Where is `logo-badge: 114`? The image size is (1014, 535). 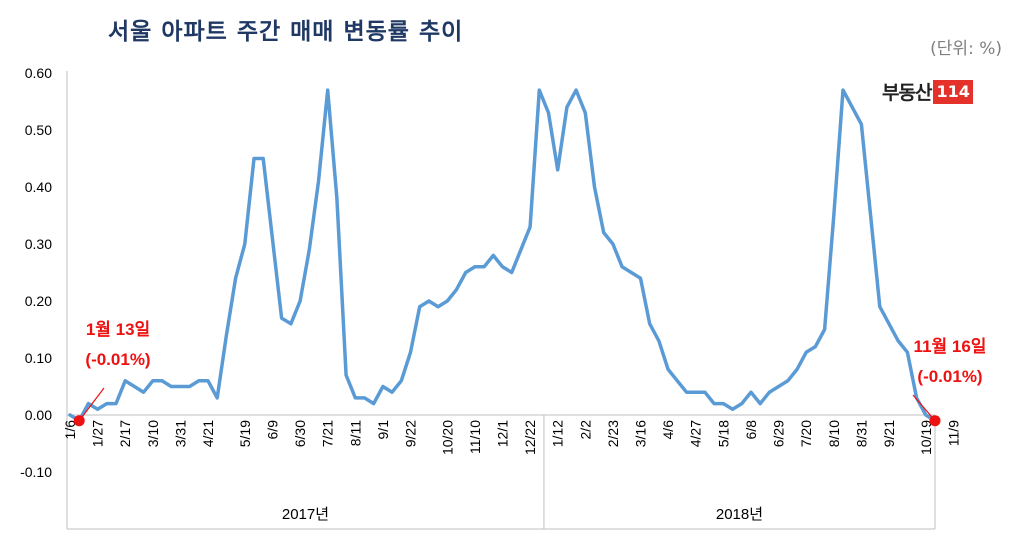
logo-badge: 114 is located at coordinates (953, 91).